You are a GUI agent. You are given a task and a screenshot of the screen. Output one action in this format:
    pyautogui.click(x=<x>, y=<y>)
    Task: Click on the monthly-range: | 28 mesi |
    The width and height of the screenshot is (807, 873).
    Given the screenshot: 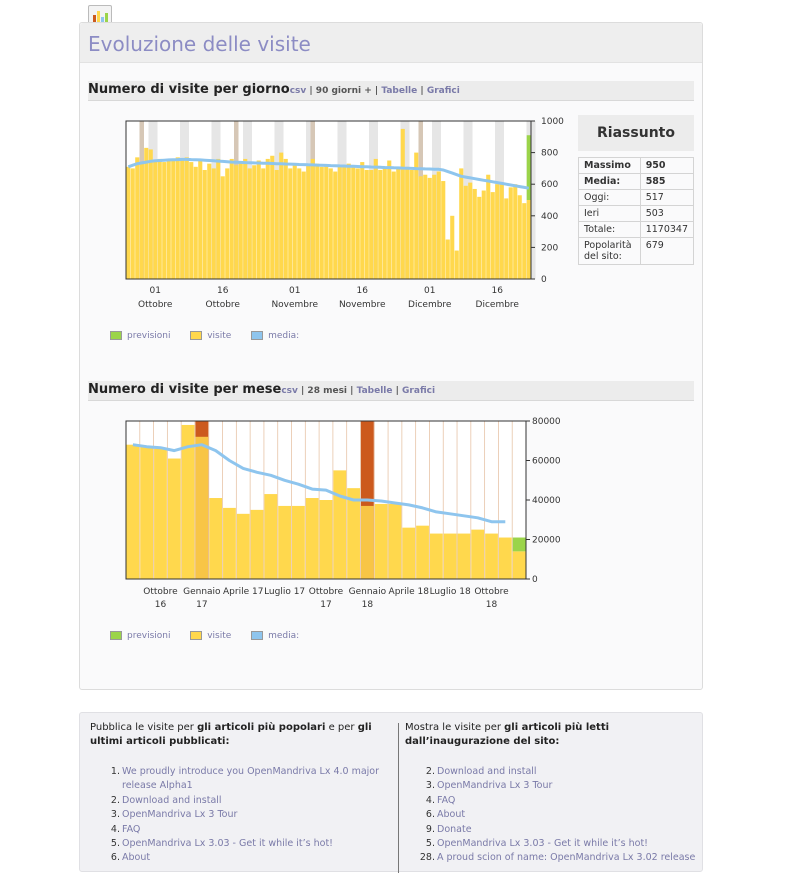 What is the action you would take?
    pyautogui.click(x=327, y=391)
    